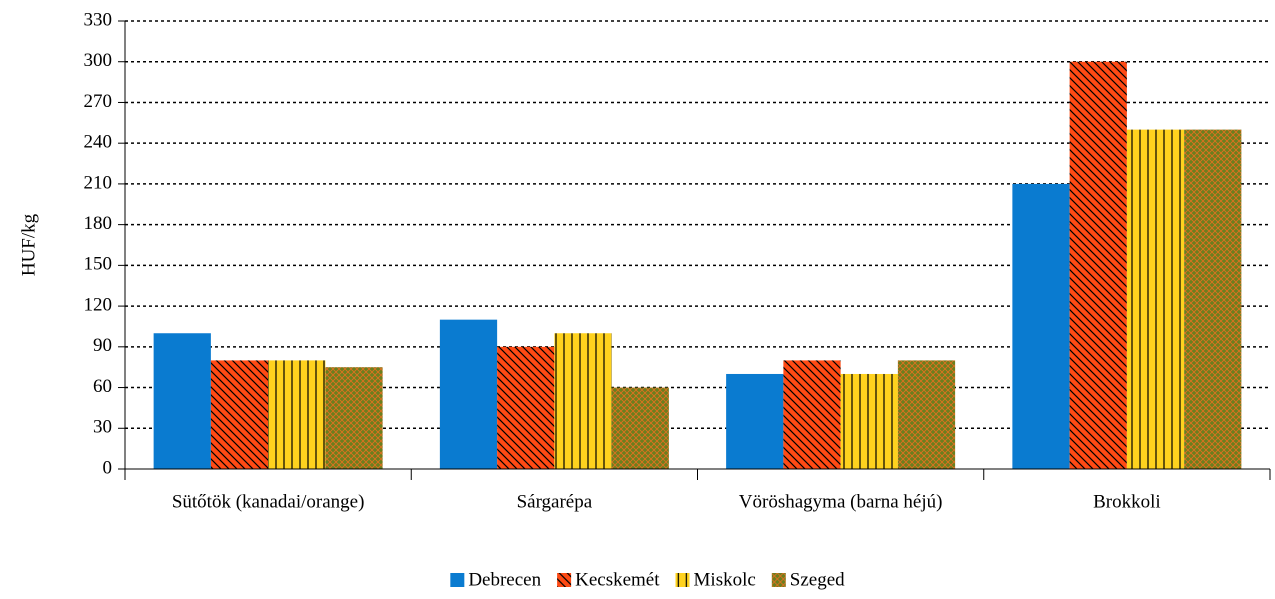 The image size is (1275, 599). What do you see at coordinates (98, 142) in the screenshot?
I see `y-tick-label: 240` at bounding box center [98, 142].